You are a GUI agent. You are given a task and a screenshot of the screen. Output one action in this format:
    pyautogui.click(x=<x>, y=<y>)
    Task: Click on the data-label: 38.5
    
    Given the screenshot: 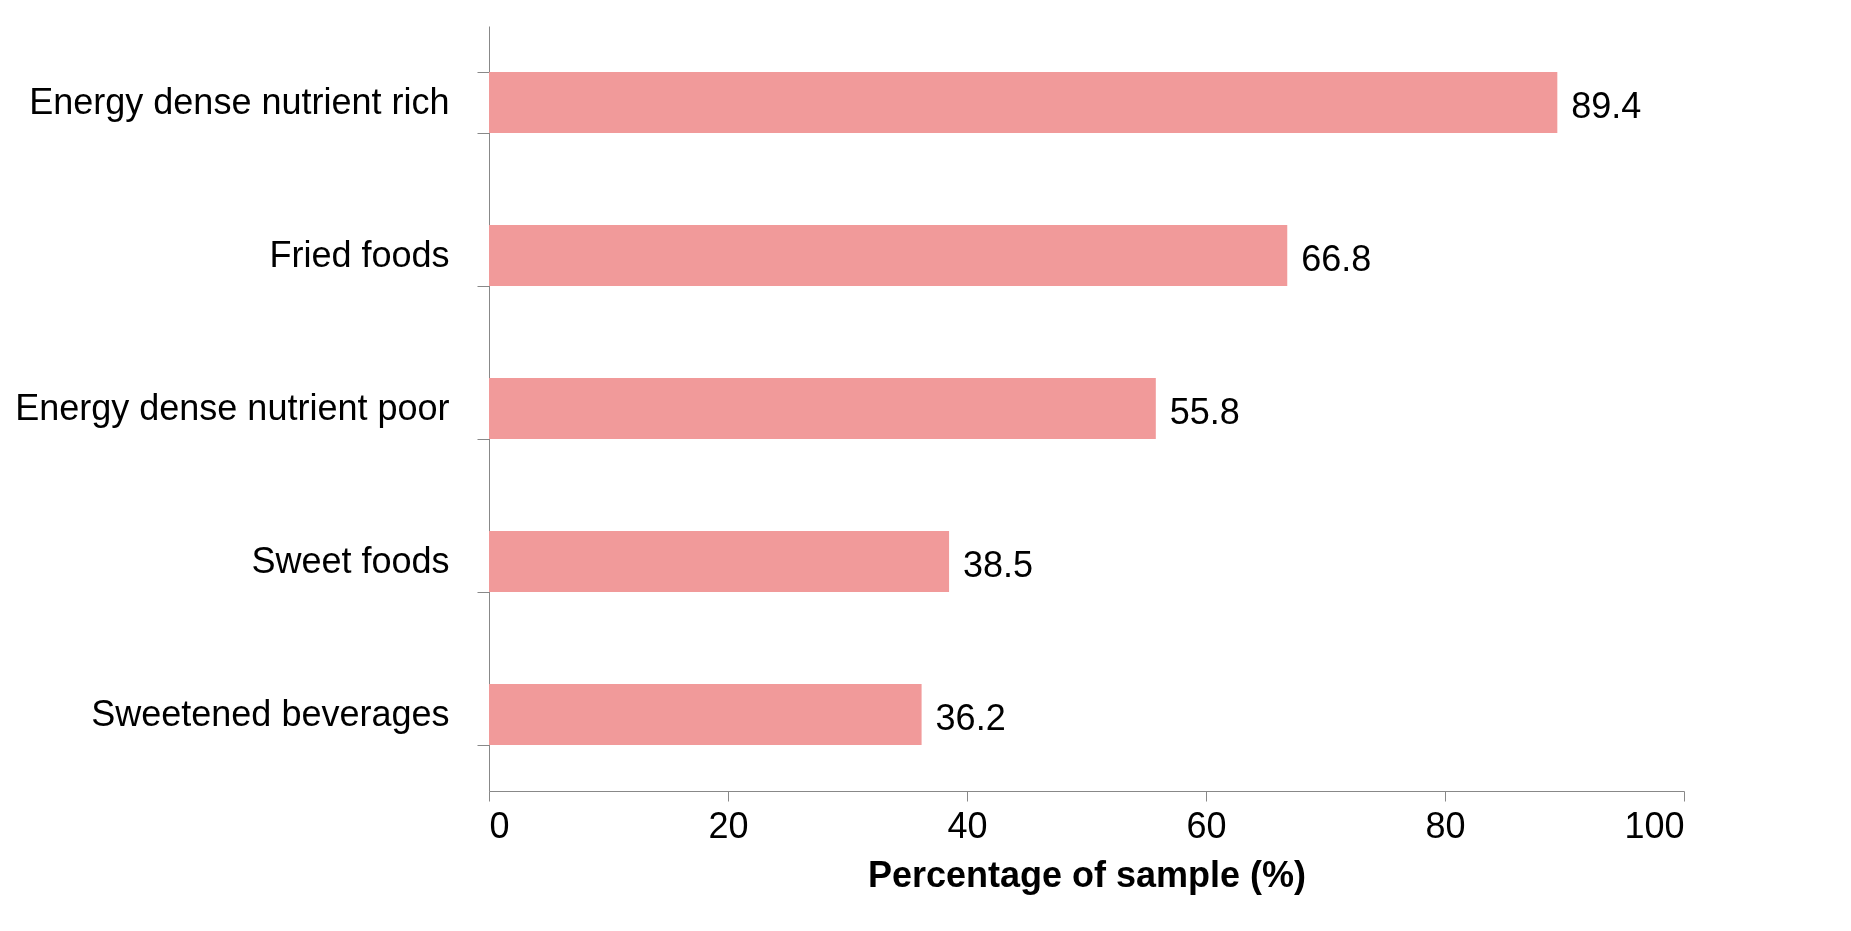 What is the action you would take?
    pyautogui.click(x=998, y=564)
    